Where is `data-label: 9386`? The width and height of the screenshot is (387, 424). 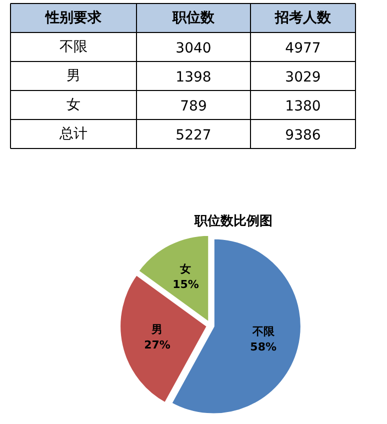
data-label: 9386 is located at coordinates (303, 136).